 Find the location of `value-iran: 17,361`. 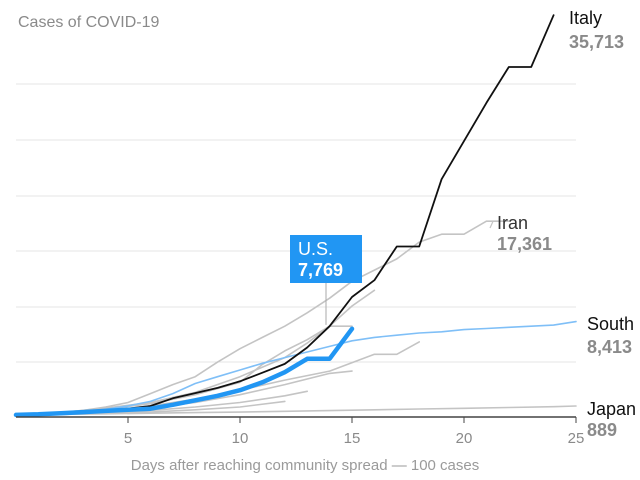

value-iran: 17,361 is located at coordinates (524, 244).